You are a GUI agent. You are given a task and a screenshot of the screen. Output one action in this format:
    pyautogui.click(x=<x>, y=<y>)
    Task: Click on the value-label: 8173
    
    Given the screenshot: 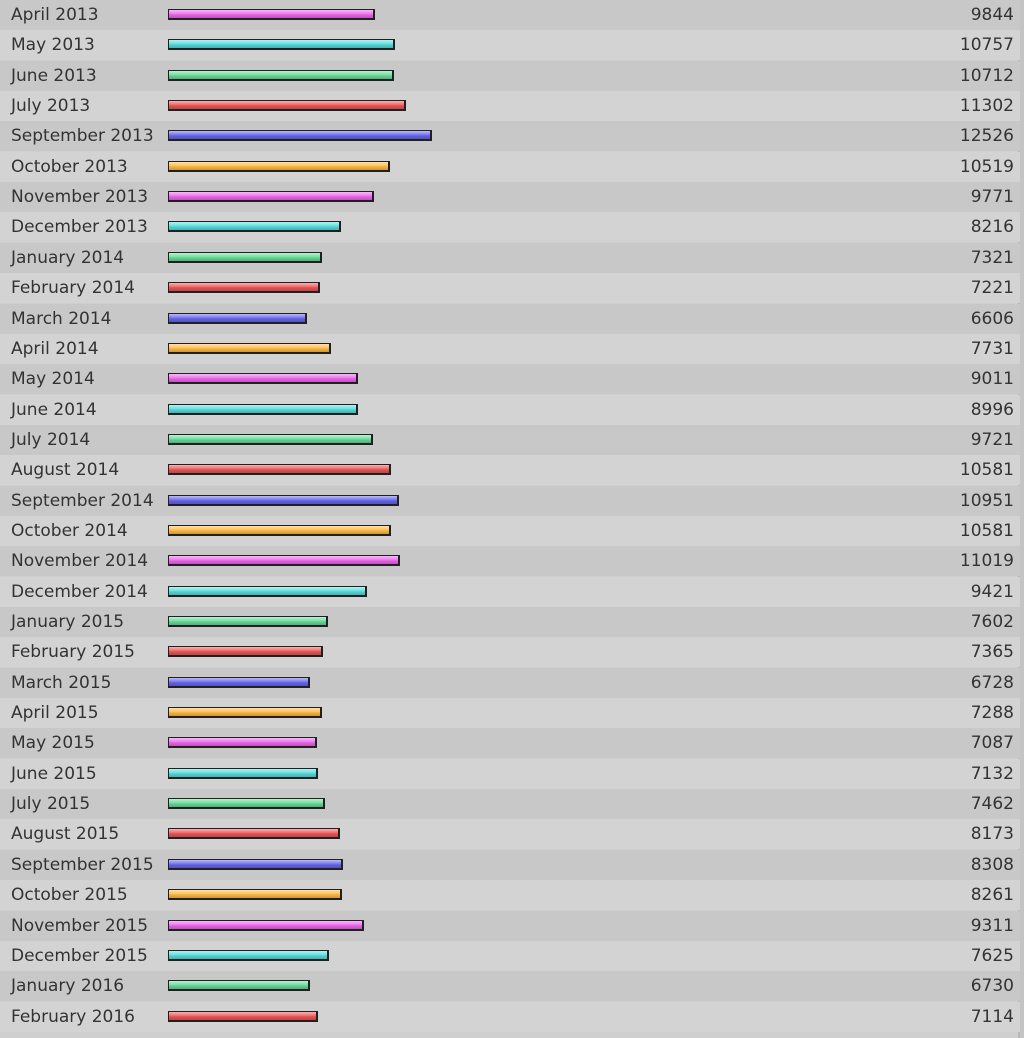 What is the action you would take?
    pyautogui.click(x=992, y=834)
    